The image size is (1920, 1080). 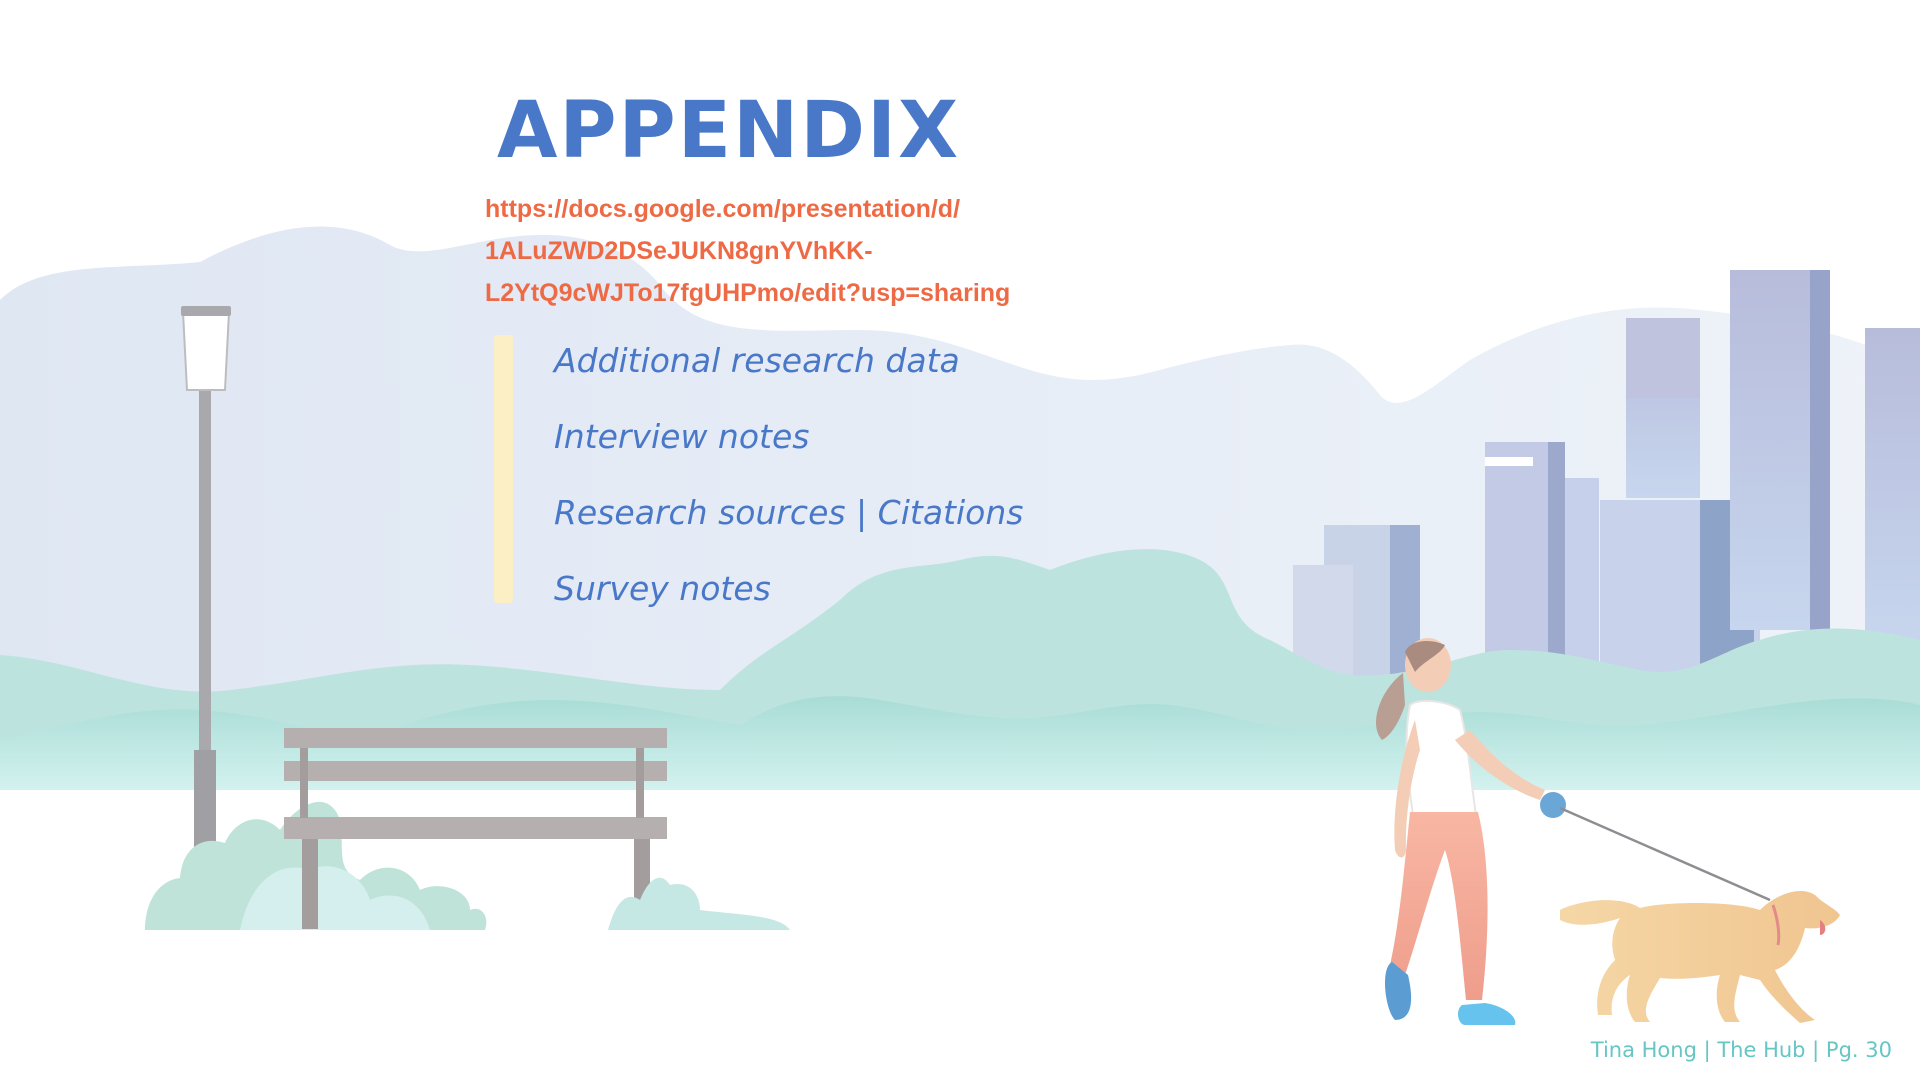 What do you see at coordinates (206, 578) in the screenshot?
I see `street-lamp` at bounding box center [206, 578].